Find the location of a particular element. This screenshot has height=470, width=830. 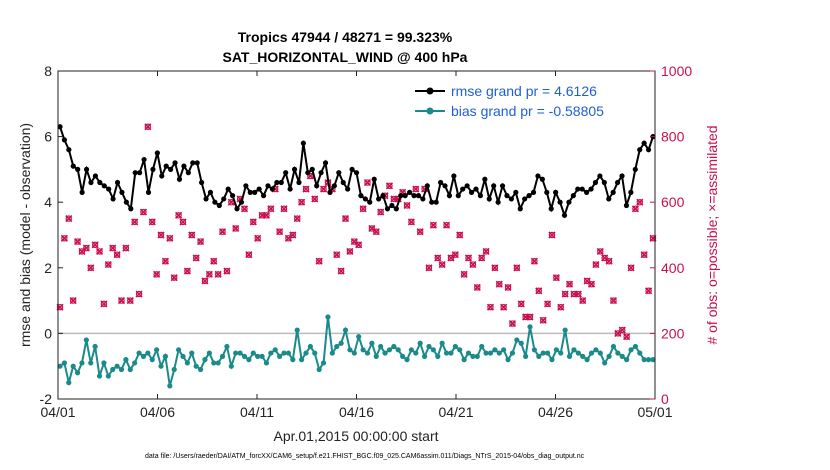

y-tick-label-right: 400 is located at coordinates (673, 268).